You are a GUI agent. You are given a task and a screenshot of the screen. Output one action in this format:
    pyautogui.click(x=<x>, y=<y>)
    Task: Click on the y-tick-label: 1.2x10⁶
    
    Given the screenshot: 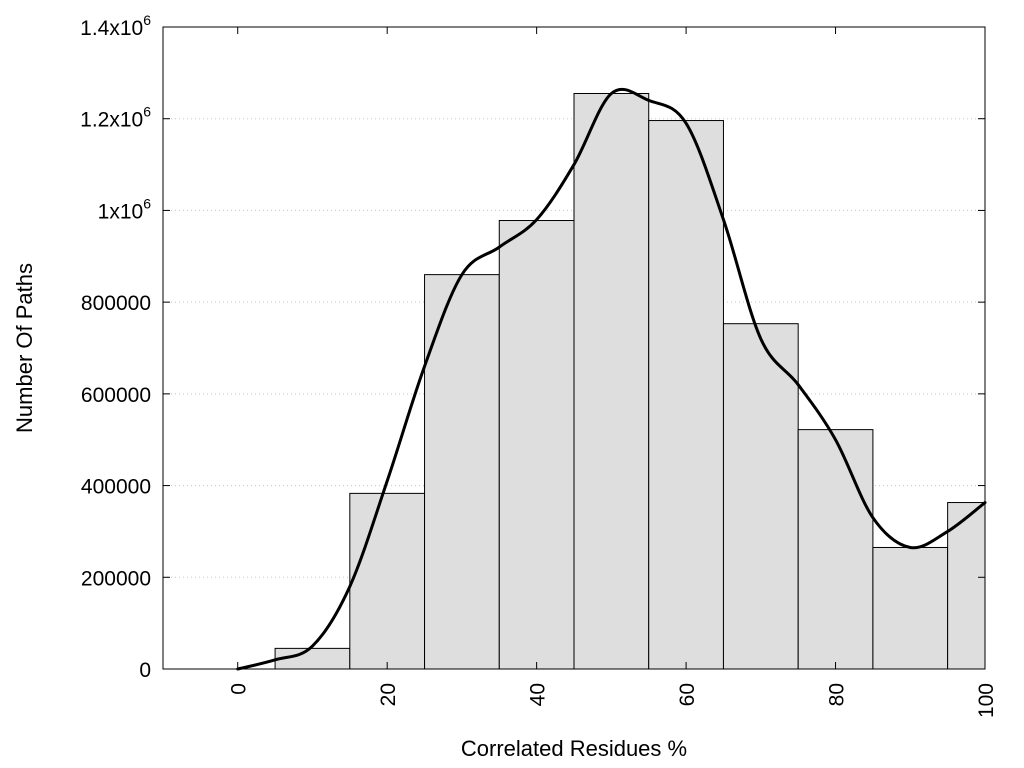 What is the action you would take?
    pyautogui.click(x=115, y=118)
    